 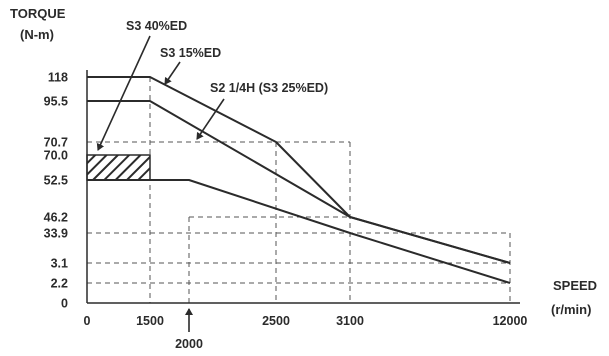 What do you see at coordinates (510, 321) in the screenshot?
I see `x-tick-label: 12000` at bounding box center [510, 321].